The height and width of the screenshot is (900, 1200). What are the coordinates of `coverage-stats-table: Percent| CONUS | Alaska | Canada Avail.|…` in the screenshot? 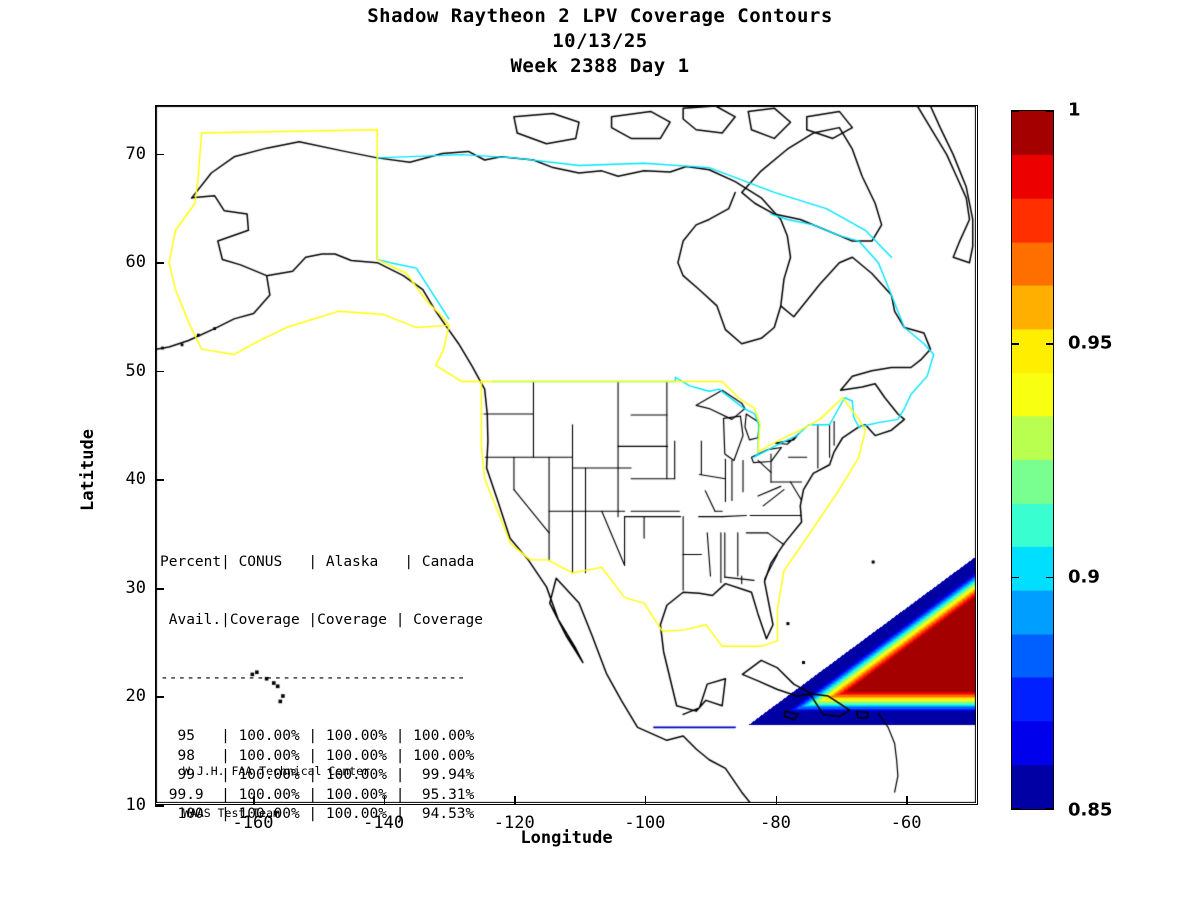 It's located at (321, 679).